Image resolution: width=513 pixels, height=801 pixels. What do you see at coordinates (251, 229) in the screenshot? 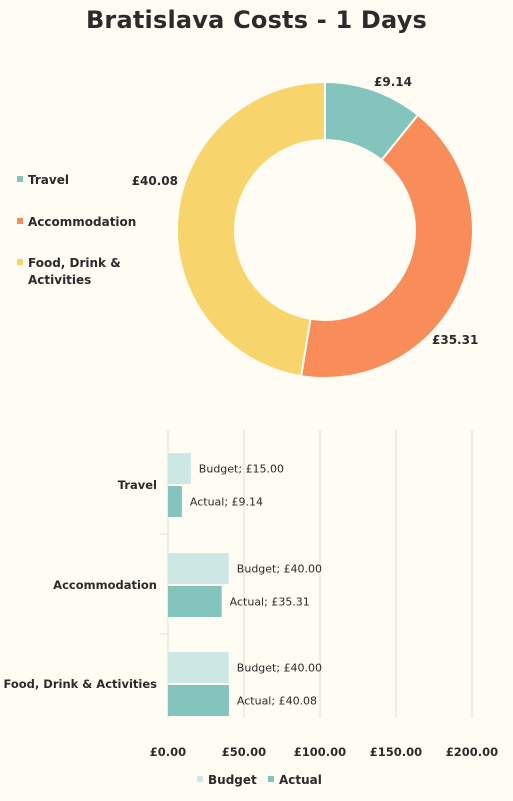
I see `donut-slice-food-drink-activities` at bounding box center [251, 229].